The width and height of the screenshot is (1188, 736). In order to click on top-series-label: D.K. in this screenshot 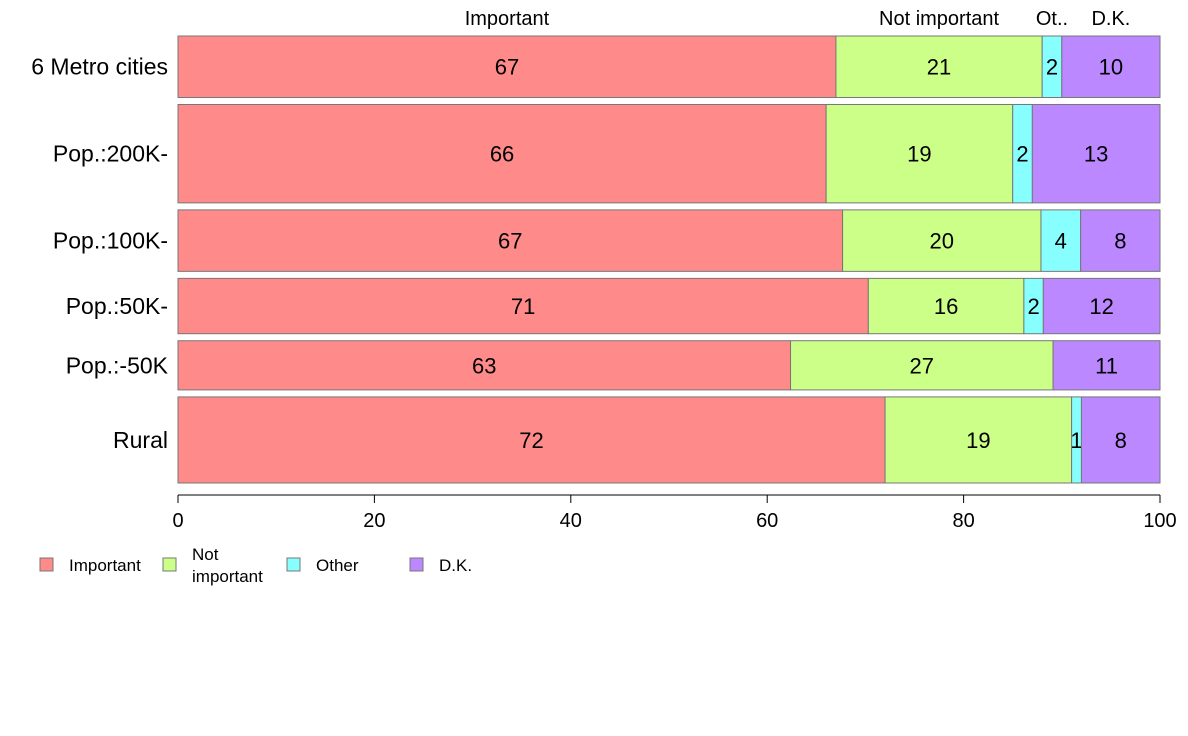, I will do `click(1110, 19)`.